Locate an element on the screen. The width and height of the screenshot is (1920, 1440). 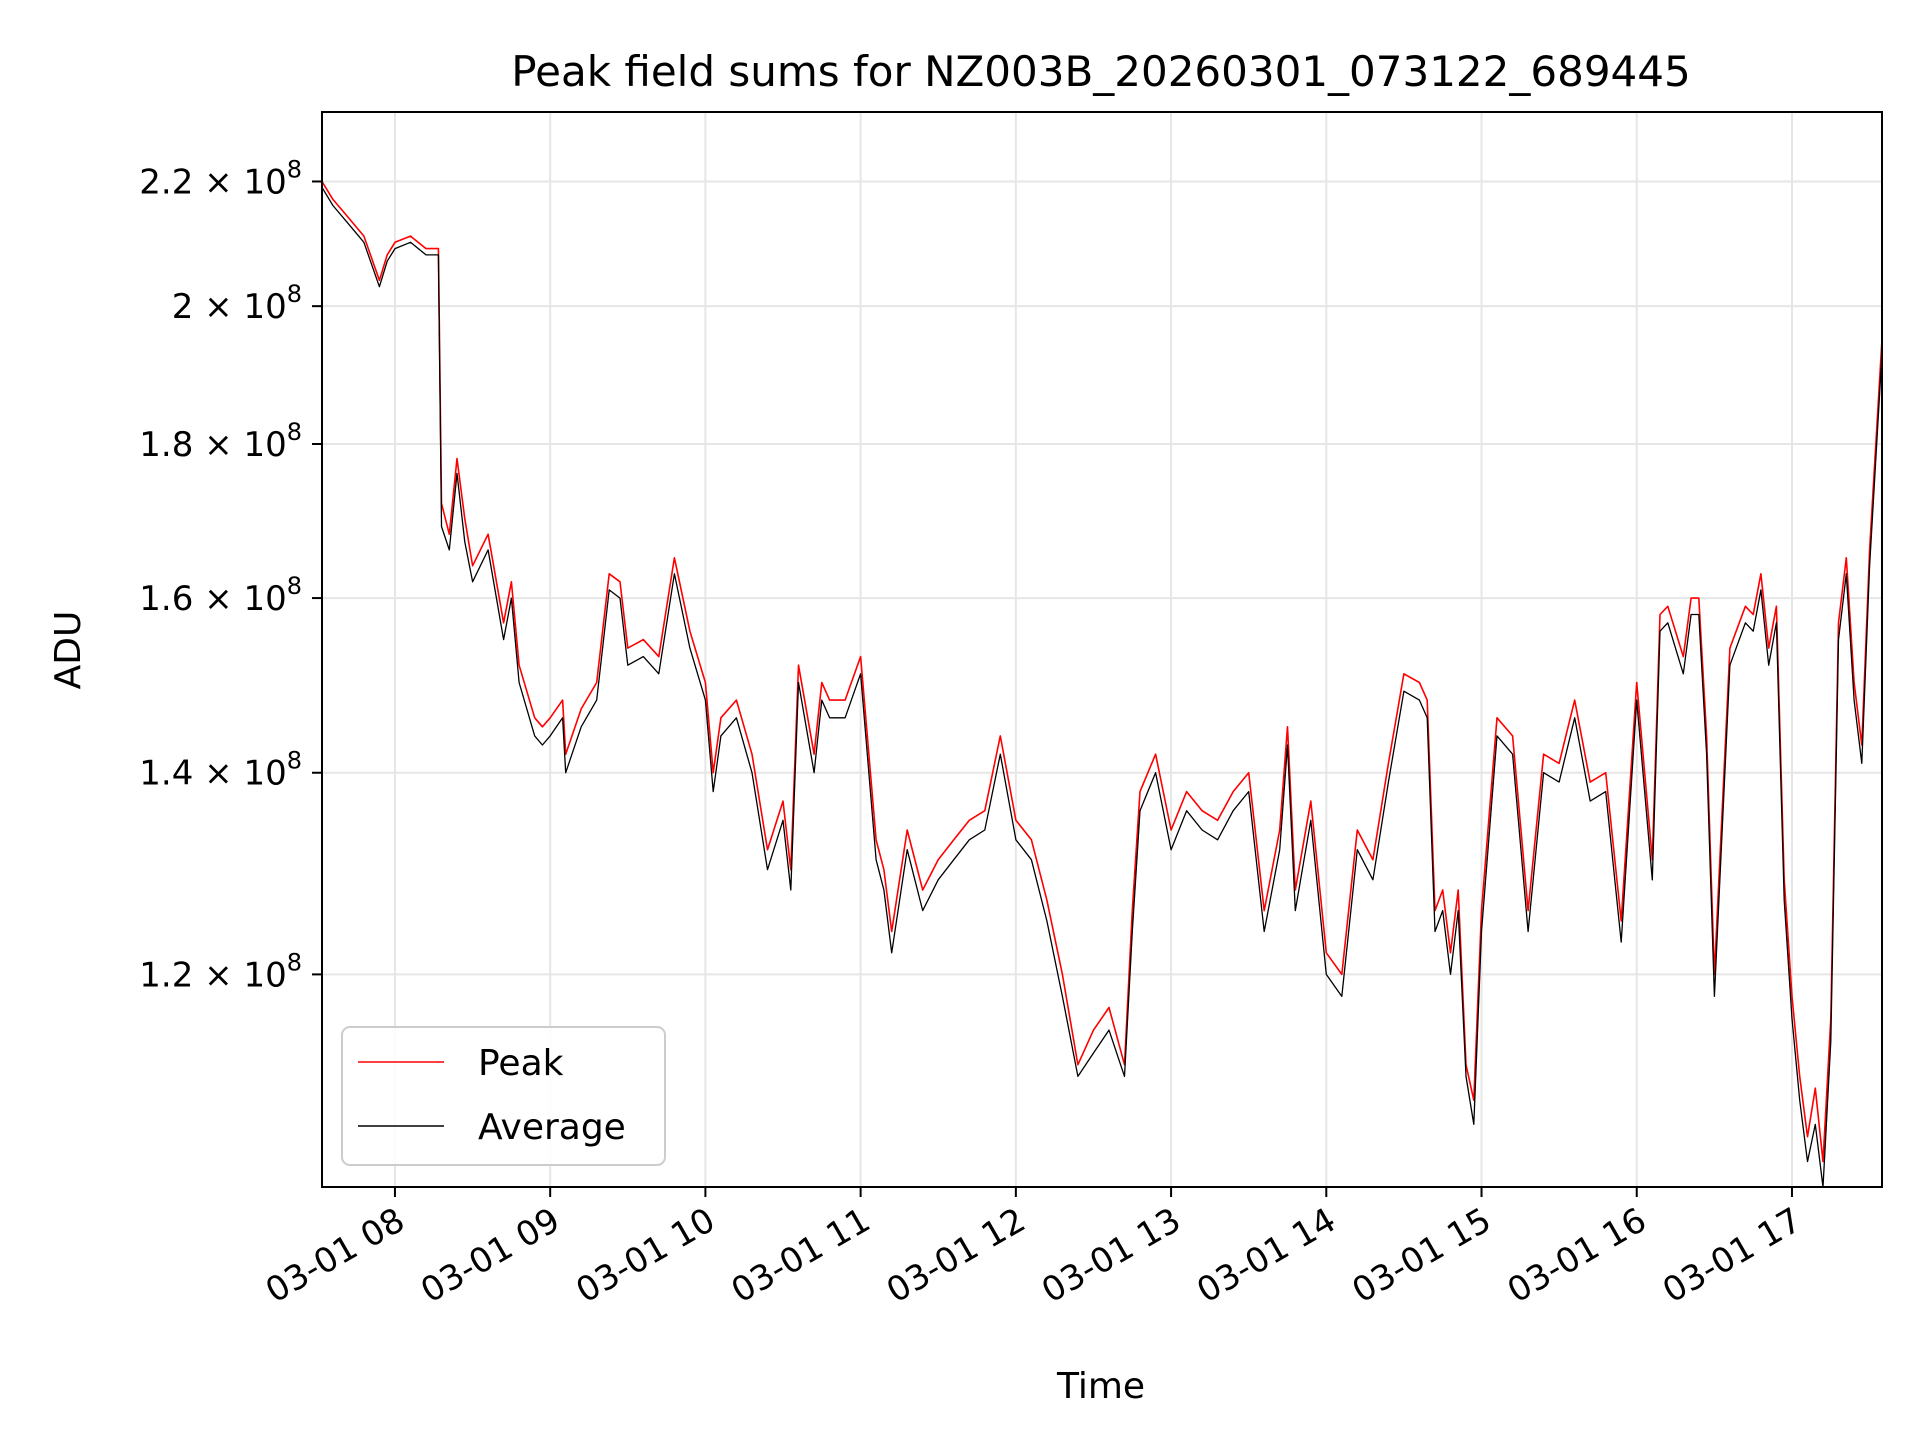
y-tick-label: 1.6 × 108 is located at coordinates (220, 595).